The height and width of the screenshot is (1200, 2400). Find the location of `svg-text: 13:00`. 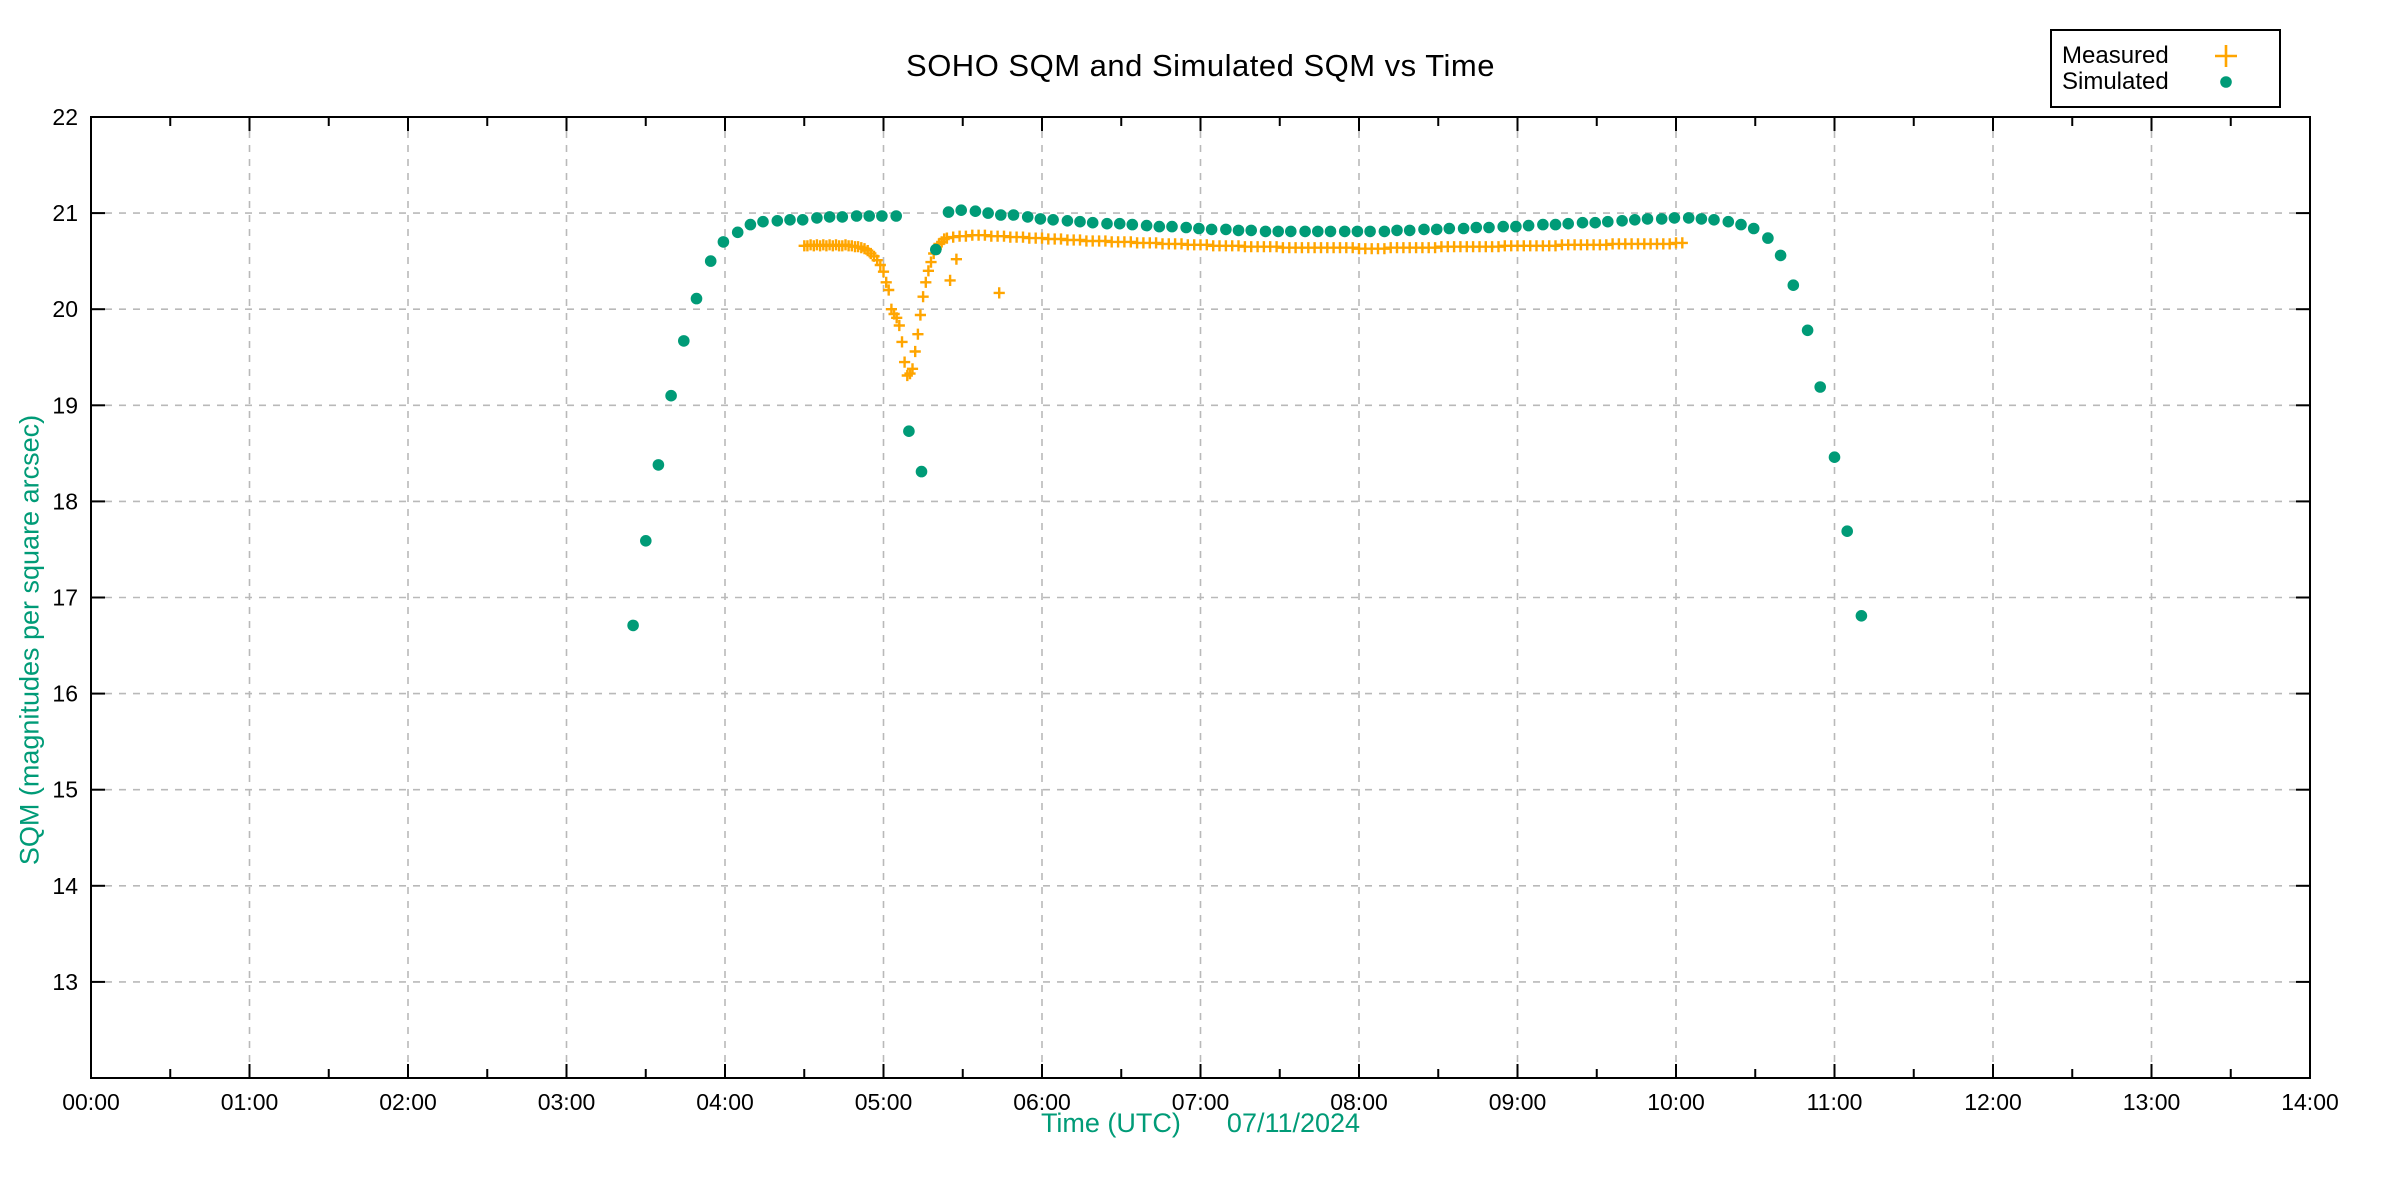

svg-text: 13:00 is located at coordinates (2152, 1102).